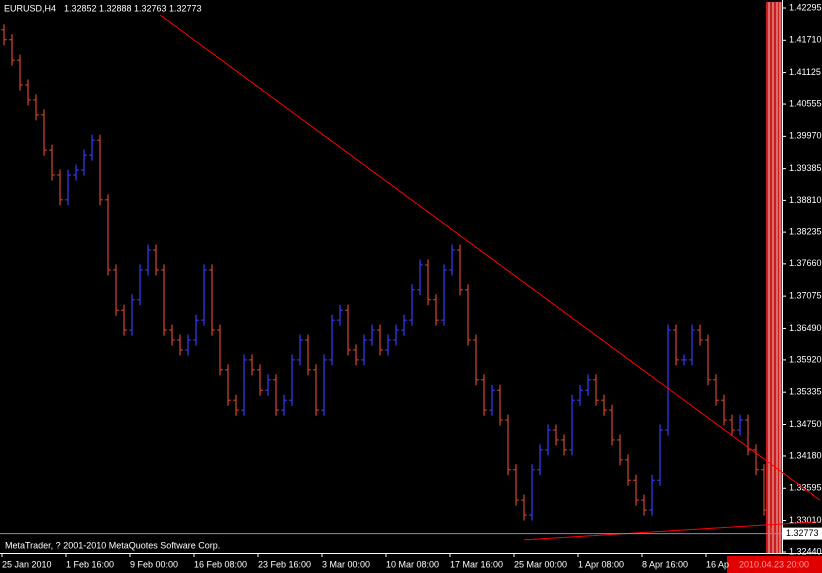 Image resolution: width=822 pixels, height=573 pixels. Describe the element at coordinates (805, 296) in the screenshot. I see `y-tick-label: 1.37075` at that location.